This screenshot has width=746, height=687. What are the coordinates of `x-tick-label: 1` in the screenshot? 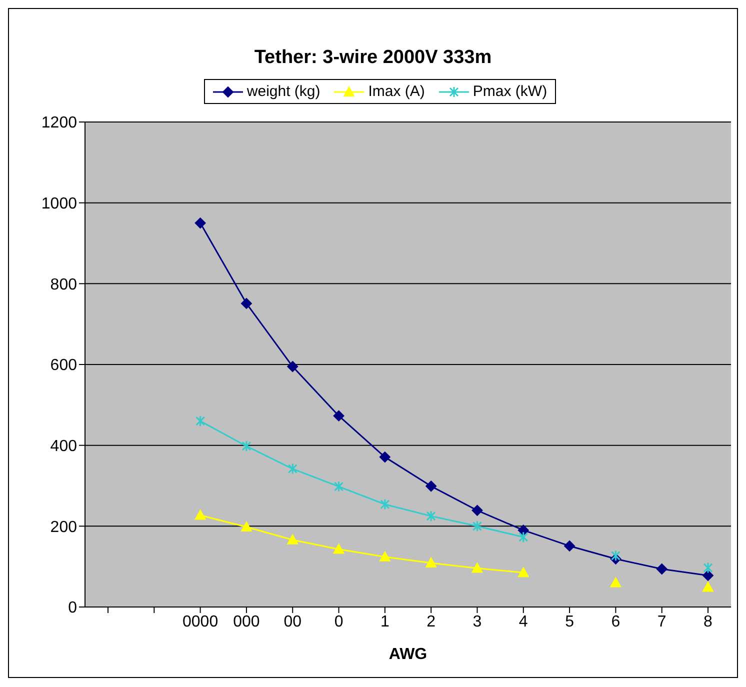 It's located at (385, 621).